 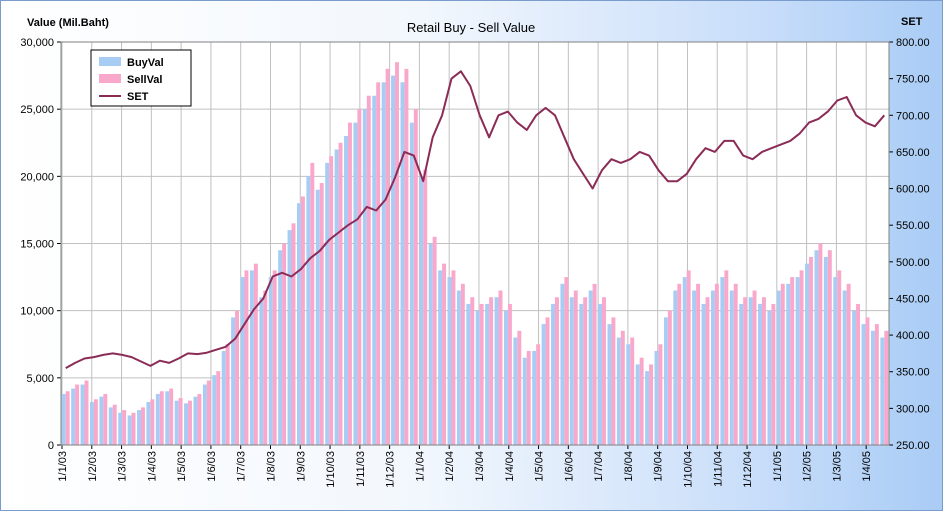 What do you see at coordinates (913, 336) in the screenshot?
I see `y-right-tick-label: 400.00` at bounding box center [913, 336].